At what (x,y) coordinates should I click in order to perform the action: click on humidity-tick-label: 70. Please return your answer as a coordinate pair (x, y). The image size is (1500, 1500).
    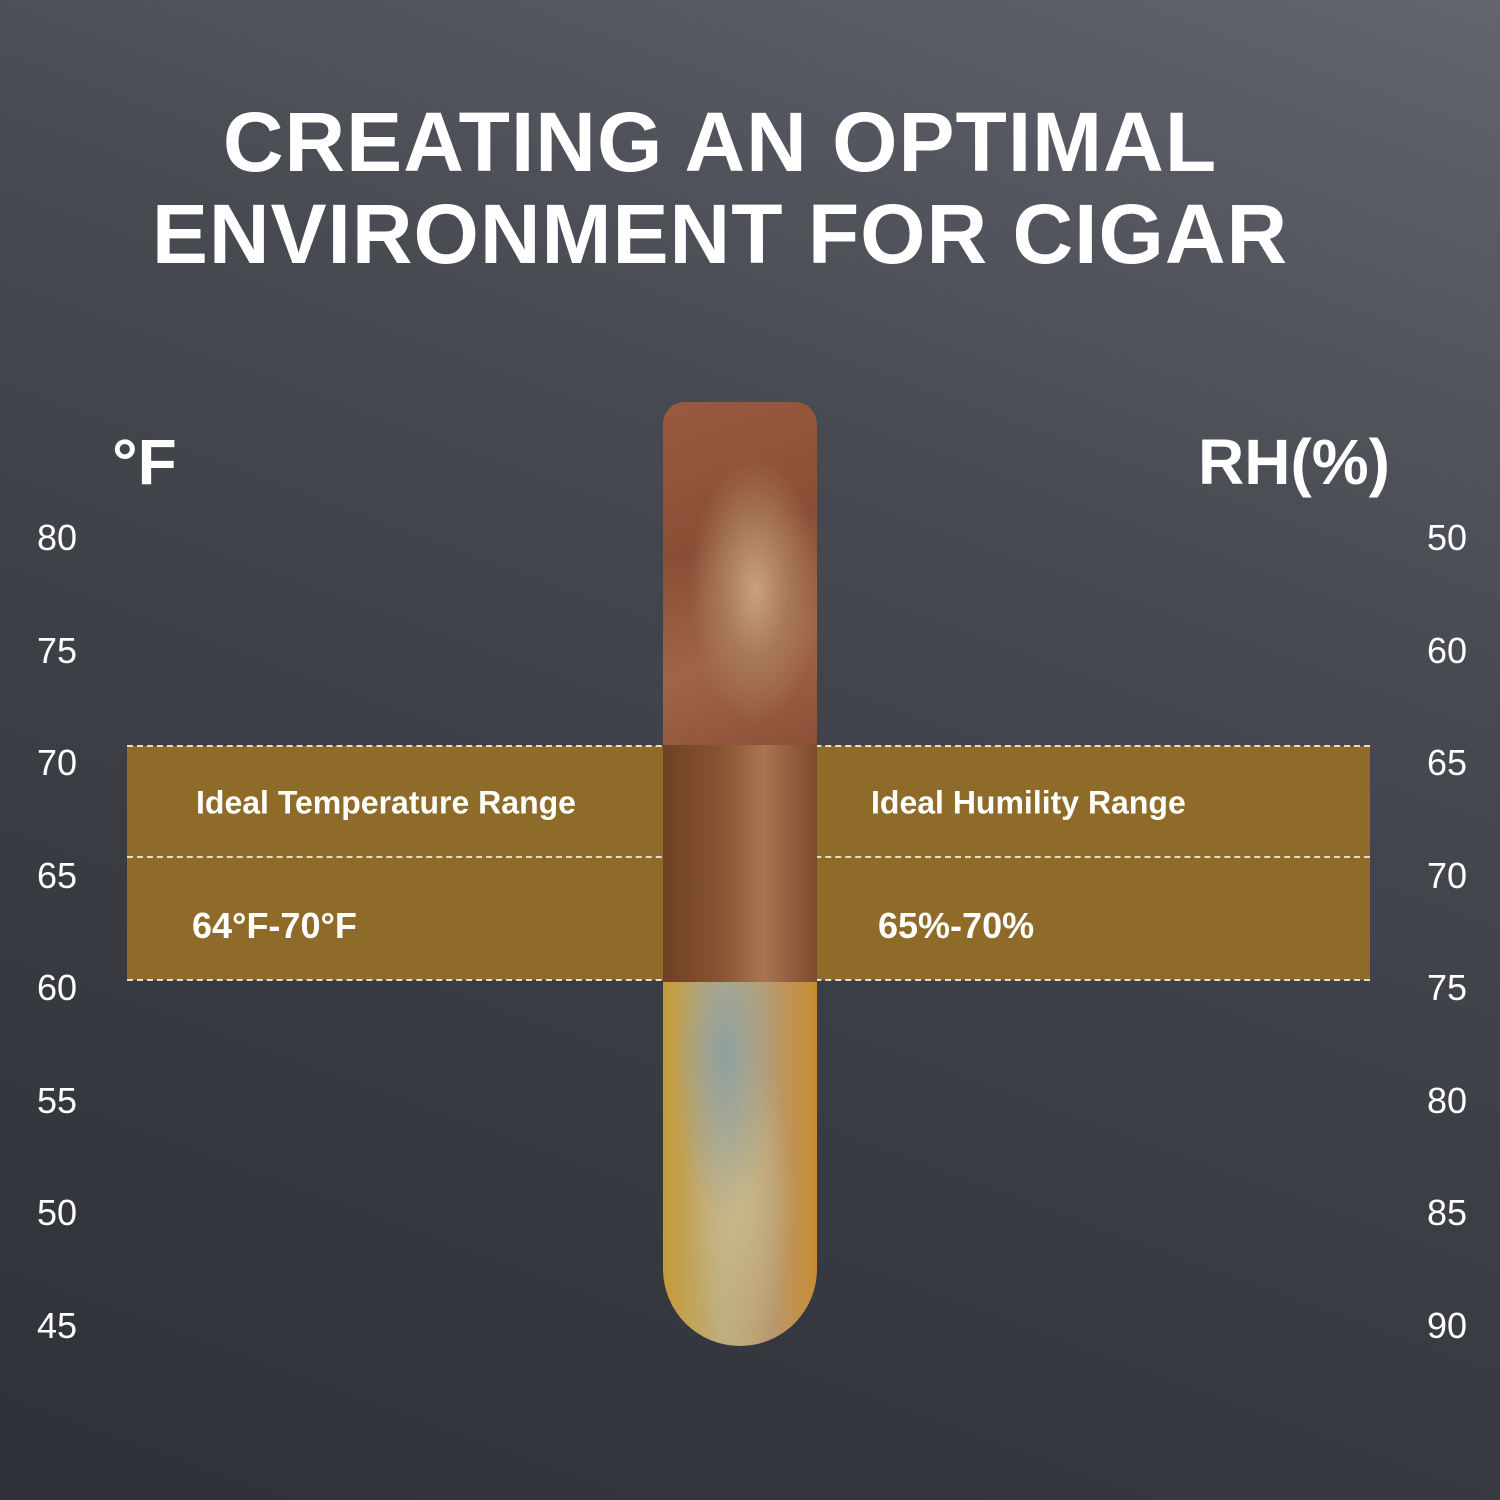
    Looking at the image, I should click on (1447, 875).